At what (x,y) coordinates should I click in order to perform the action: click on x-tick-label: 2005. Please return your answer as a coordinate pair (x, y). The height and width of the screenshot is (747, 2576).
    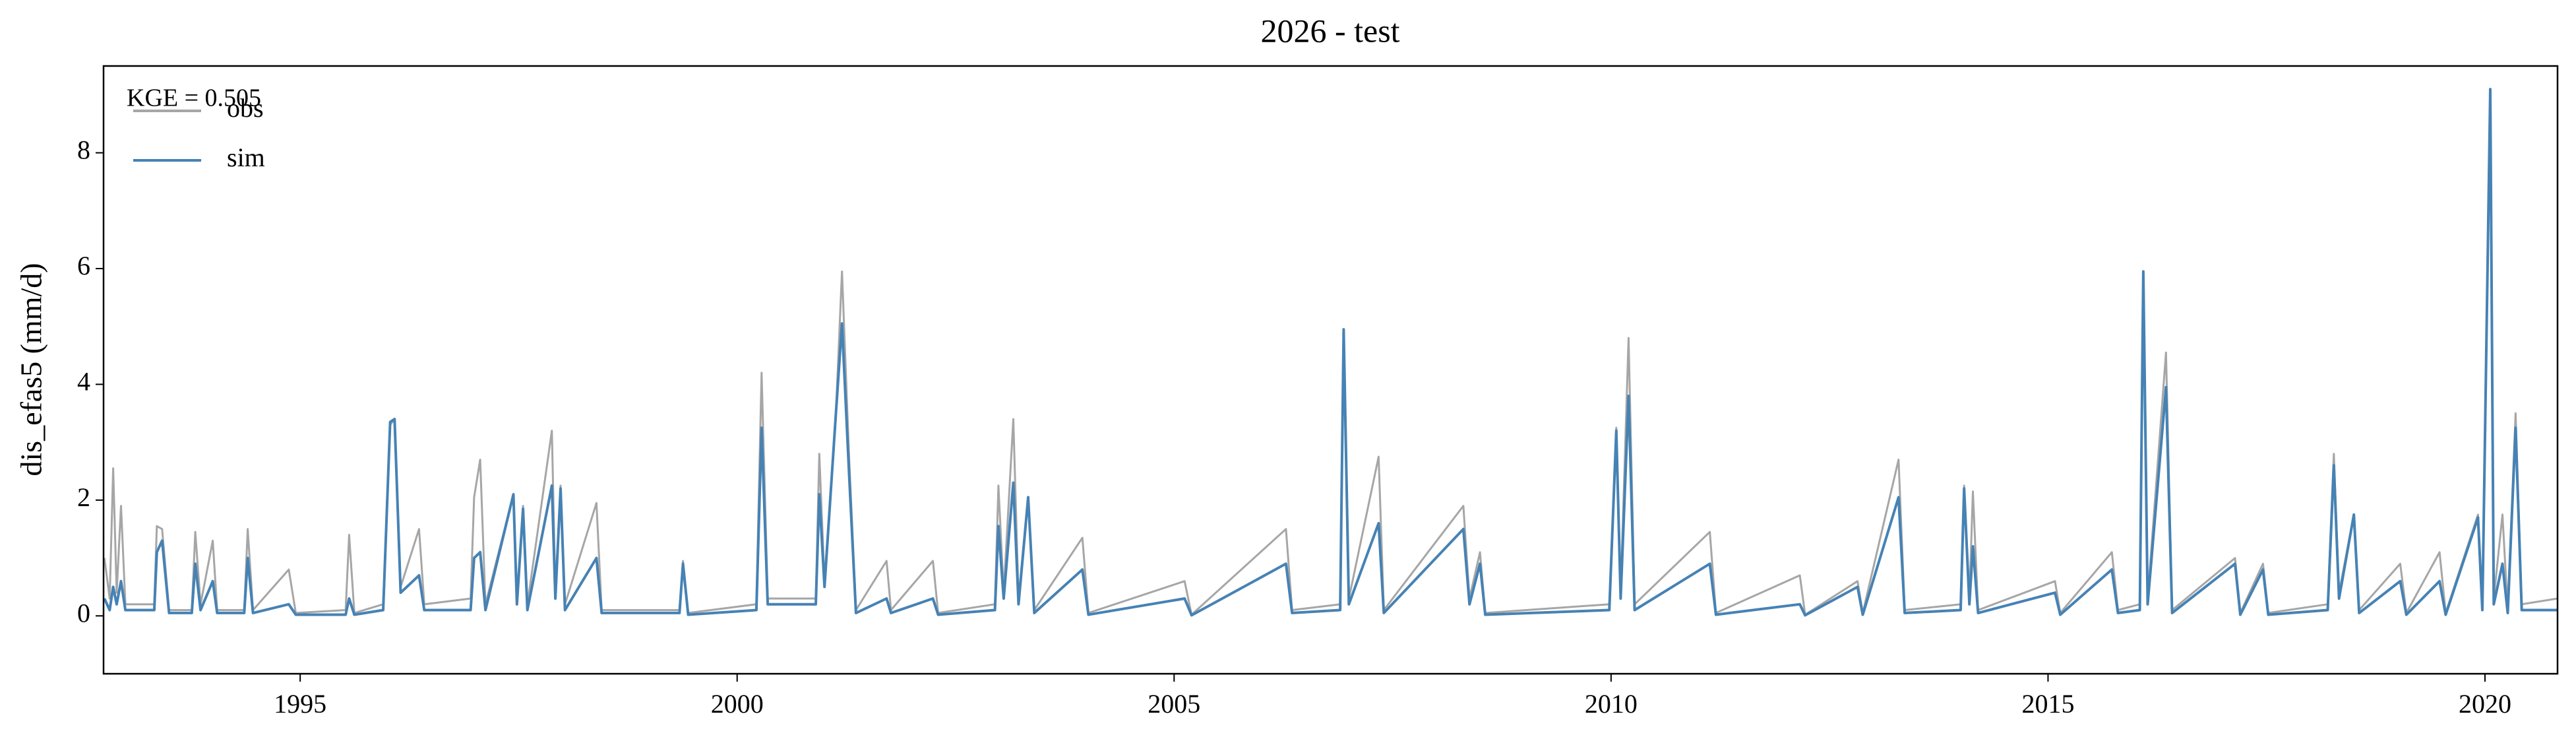
    Looking at the image, I should click on (1174, 704).